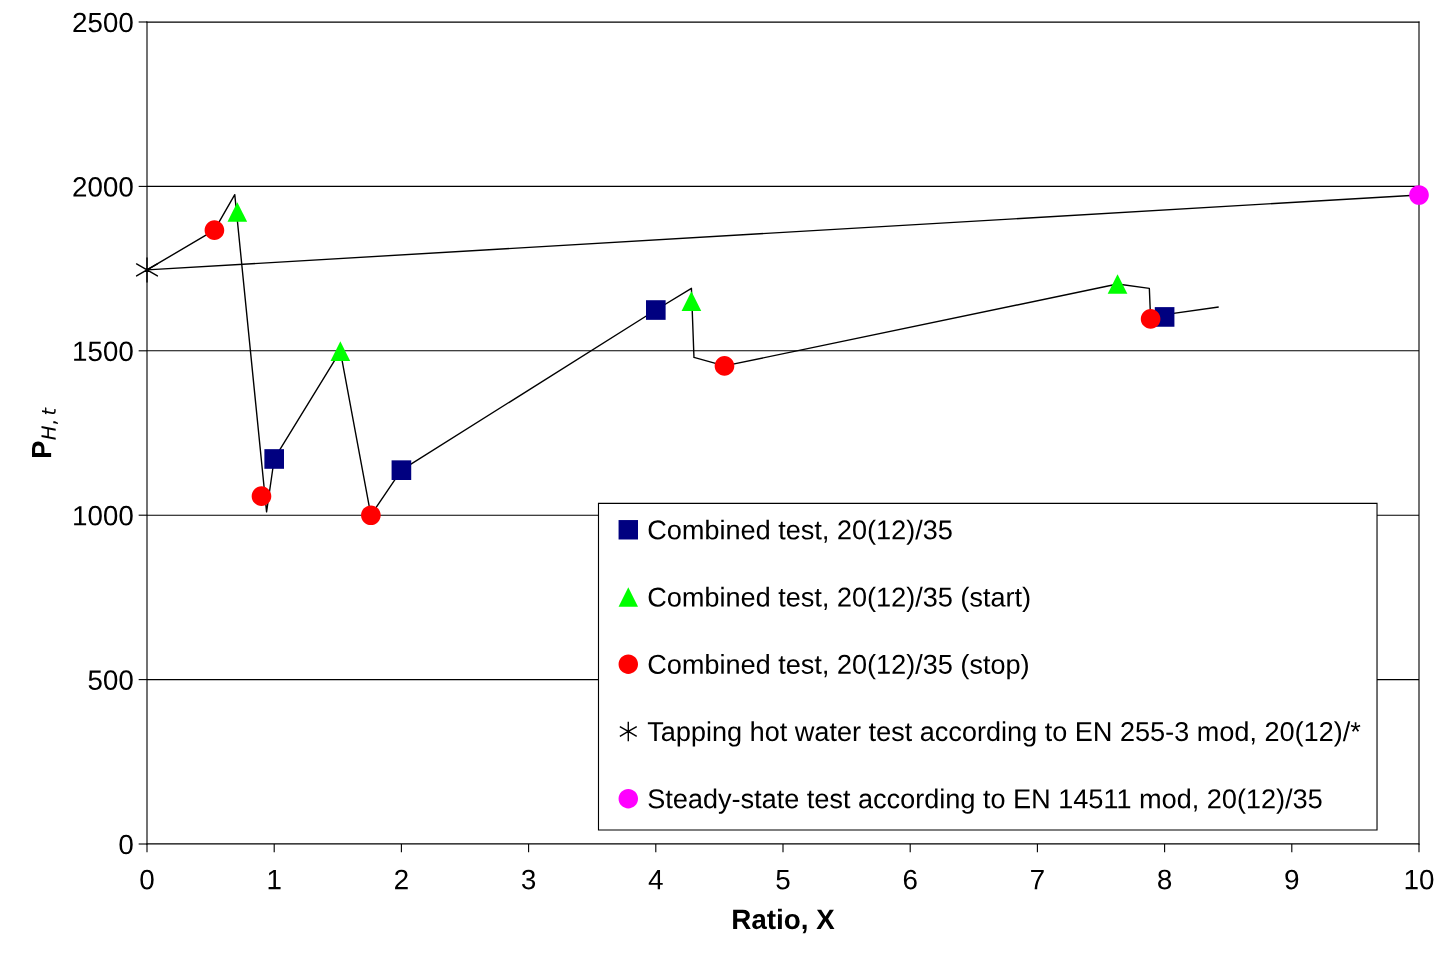 The height and width of the screenshot is (959, 1440). What do you see at coordinates (103, 515) in the screenshot?
I see `y-tick-label: 1000` at bounding box center [103, 515].